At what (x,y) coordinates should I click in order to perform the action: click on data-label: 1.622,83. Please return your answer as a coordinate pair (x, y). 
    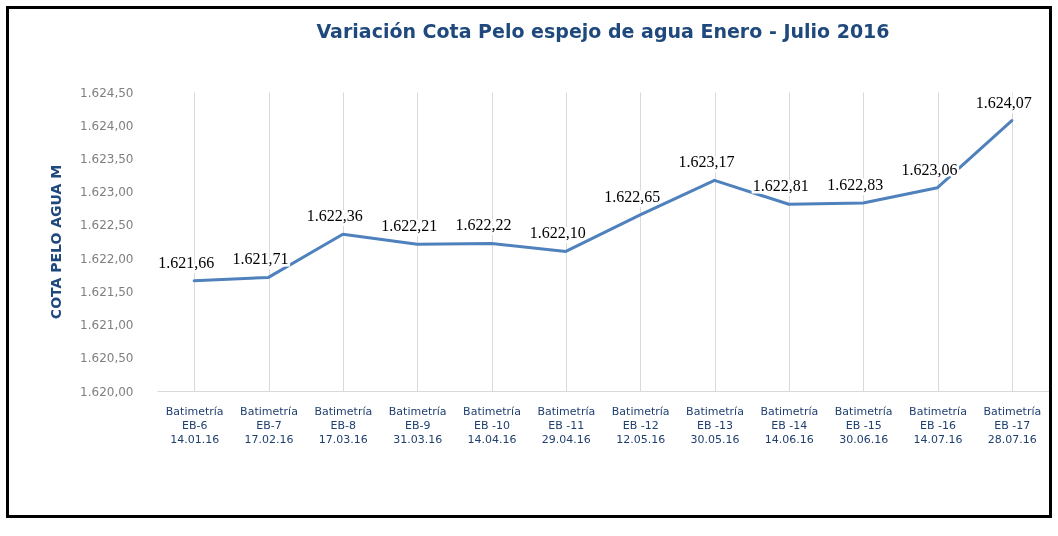
    Looking at the image, I should click on (855, 184).